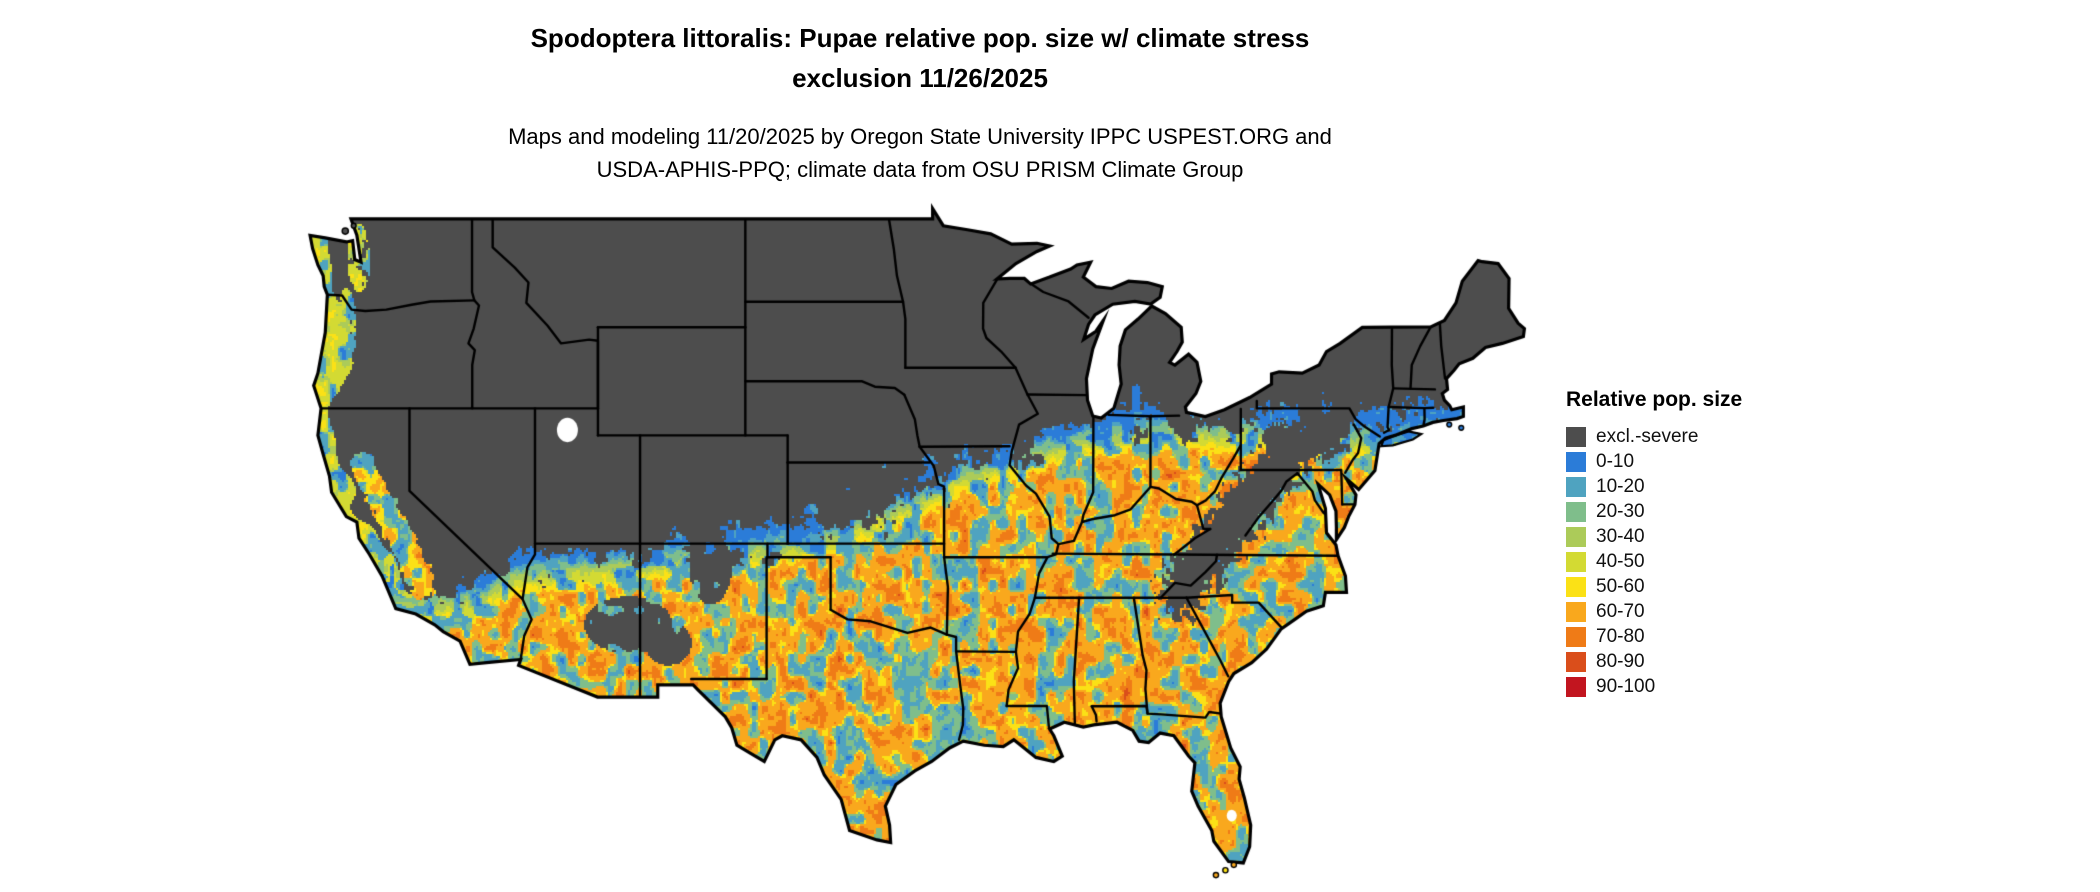  I want to click on legend-item-90-100: 90-100, so click(1654, 686).